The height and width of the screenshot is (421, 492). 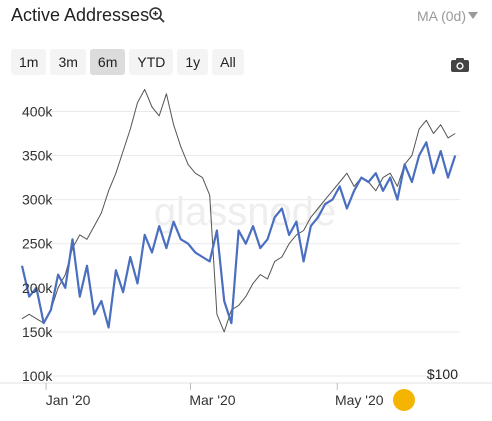 I want to click on y-tick-label: 200k, so click(x=37, y=288).